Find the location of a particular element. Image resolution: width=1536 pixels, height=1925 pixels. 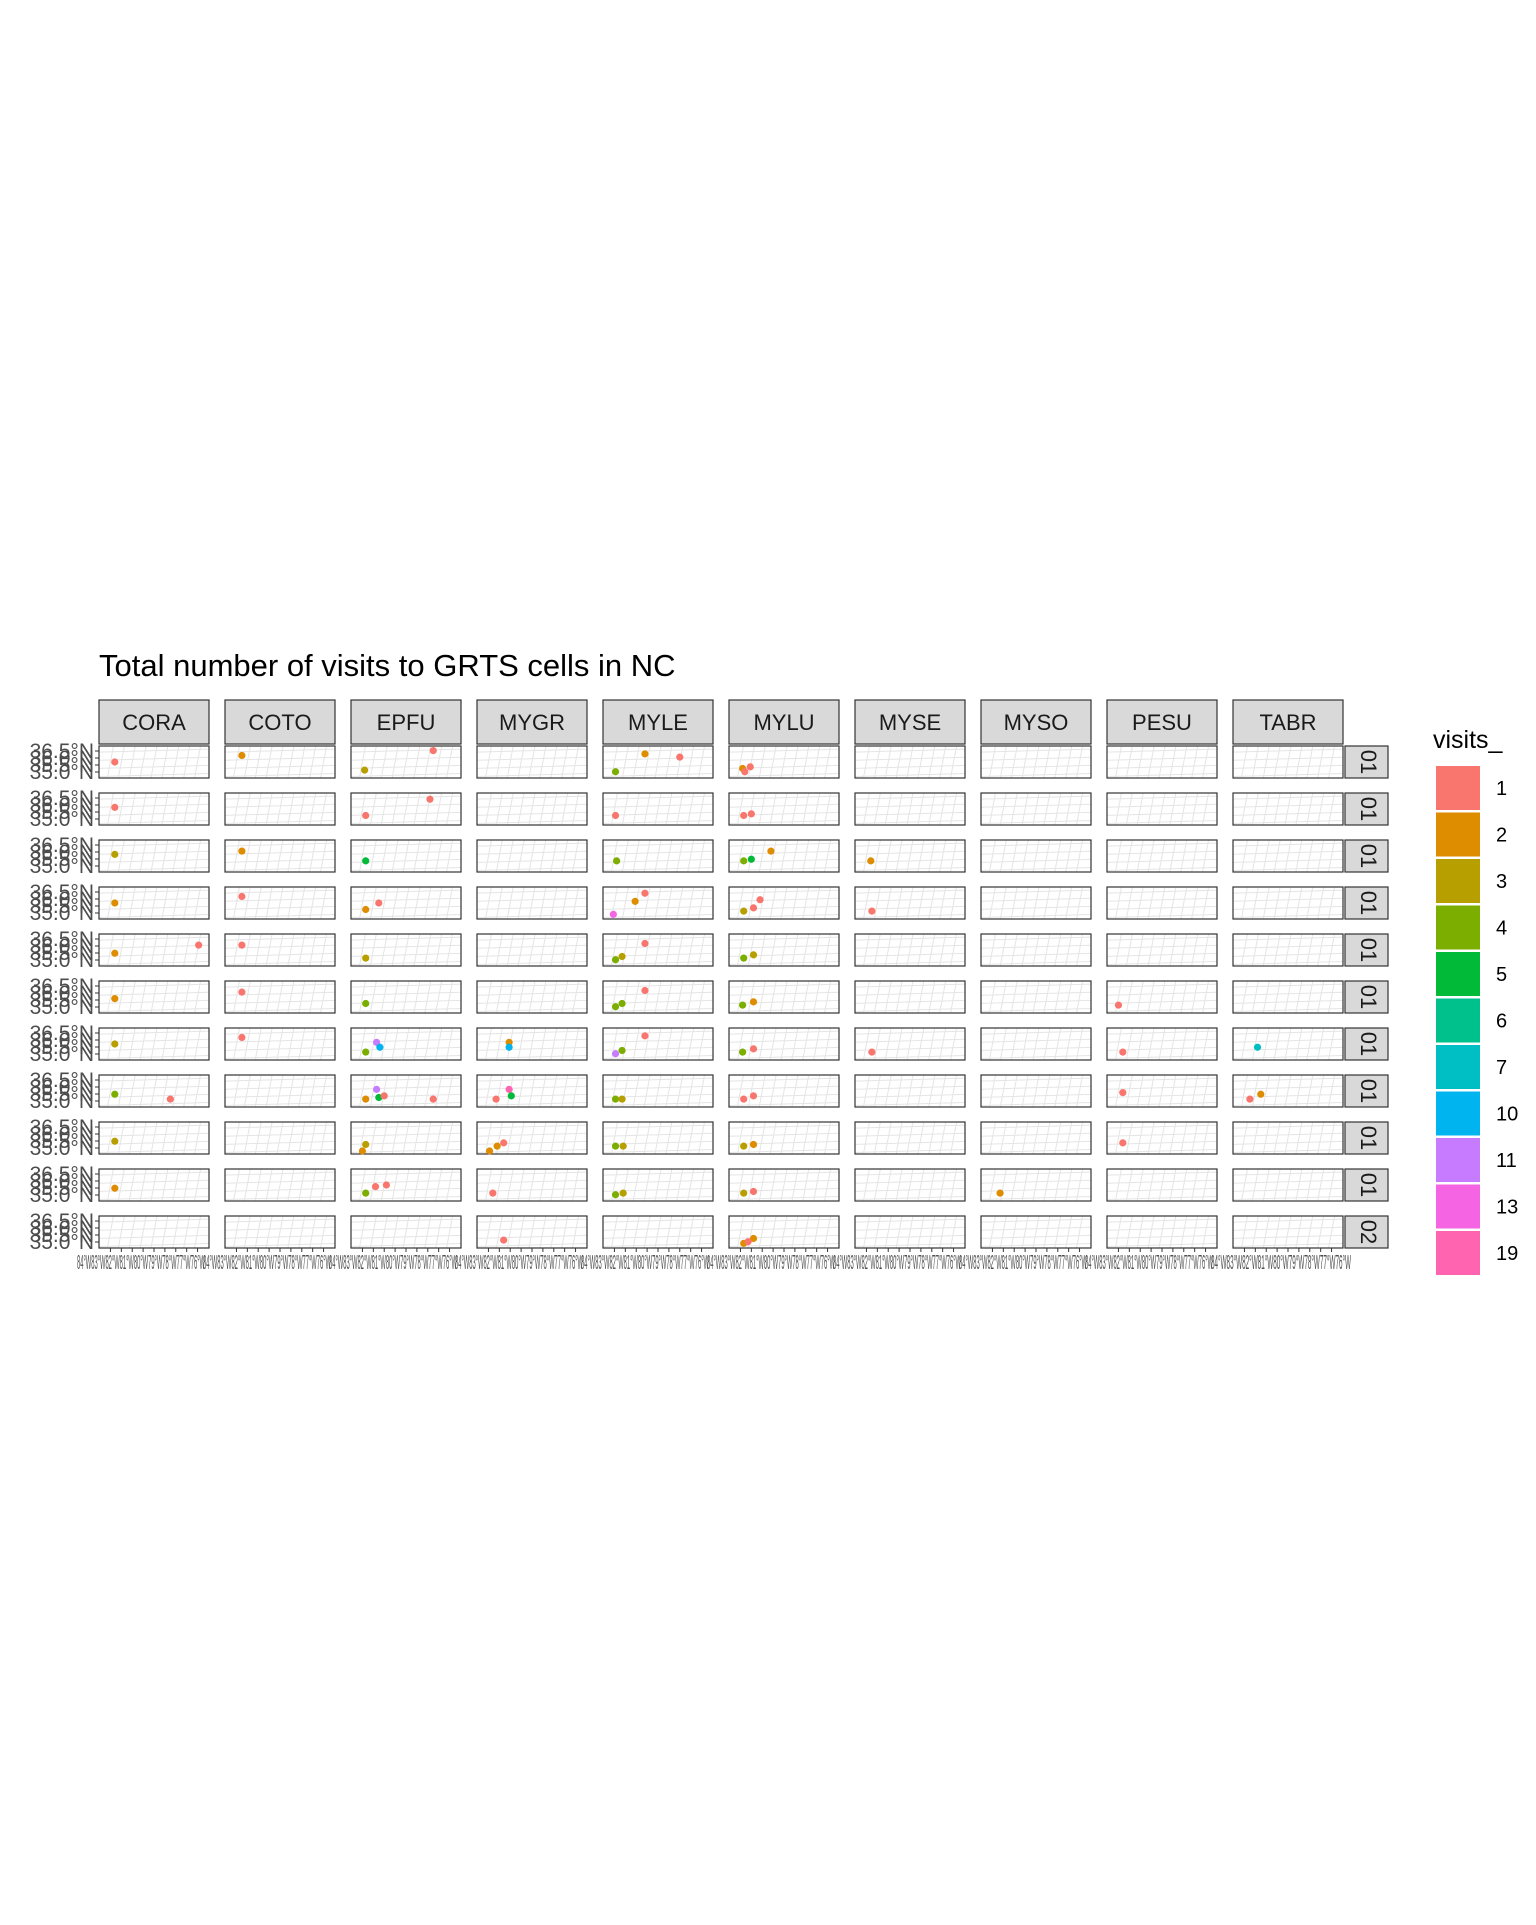

legend-title: visits_ is located at coordinates (1468, 740).